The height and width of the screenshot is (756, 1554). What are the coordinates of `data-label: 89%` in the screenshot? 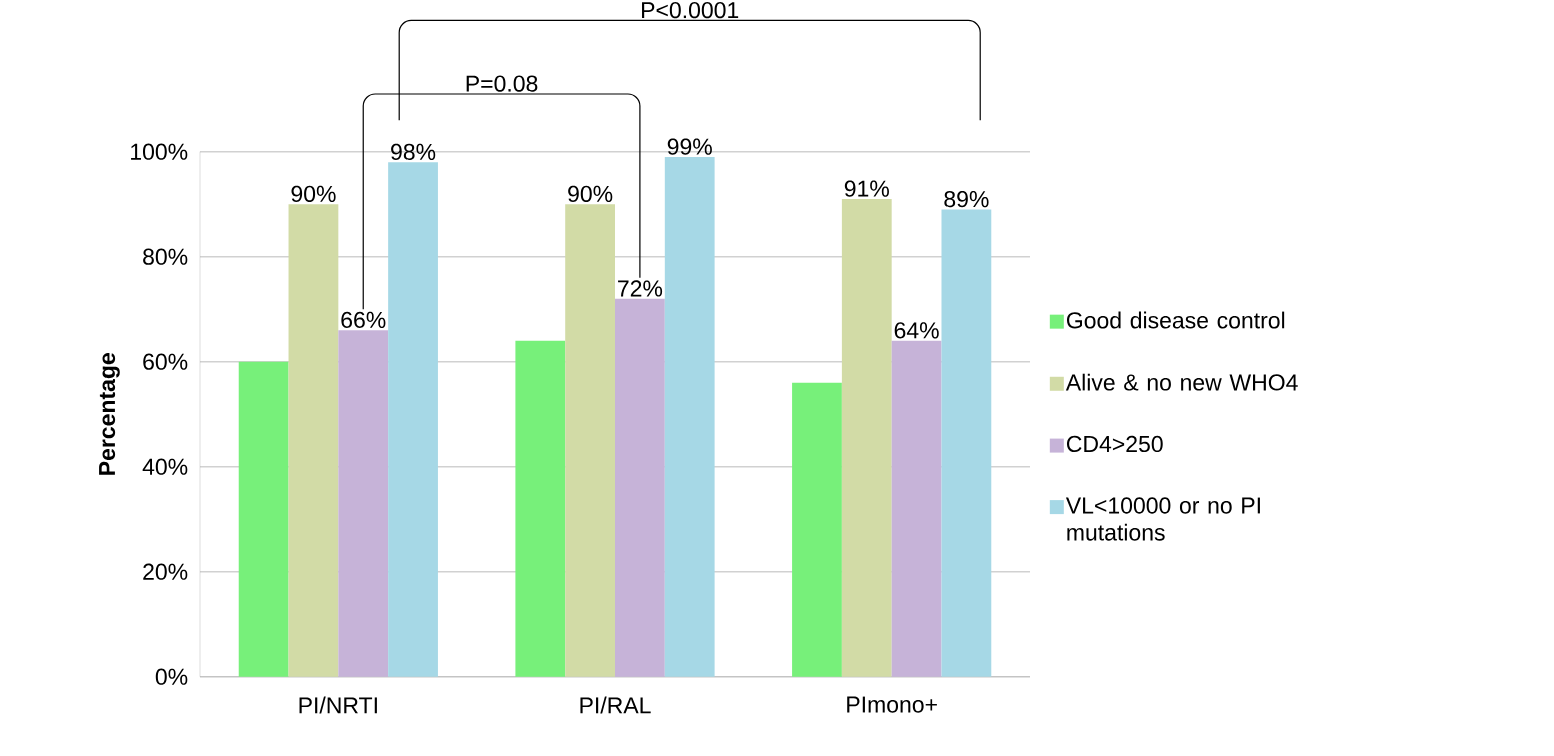 It's located at (966, 199).